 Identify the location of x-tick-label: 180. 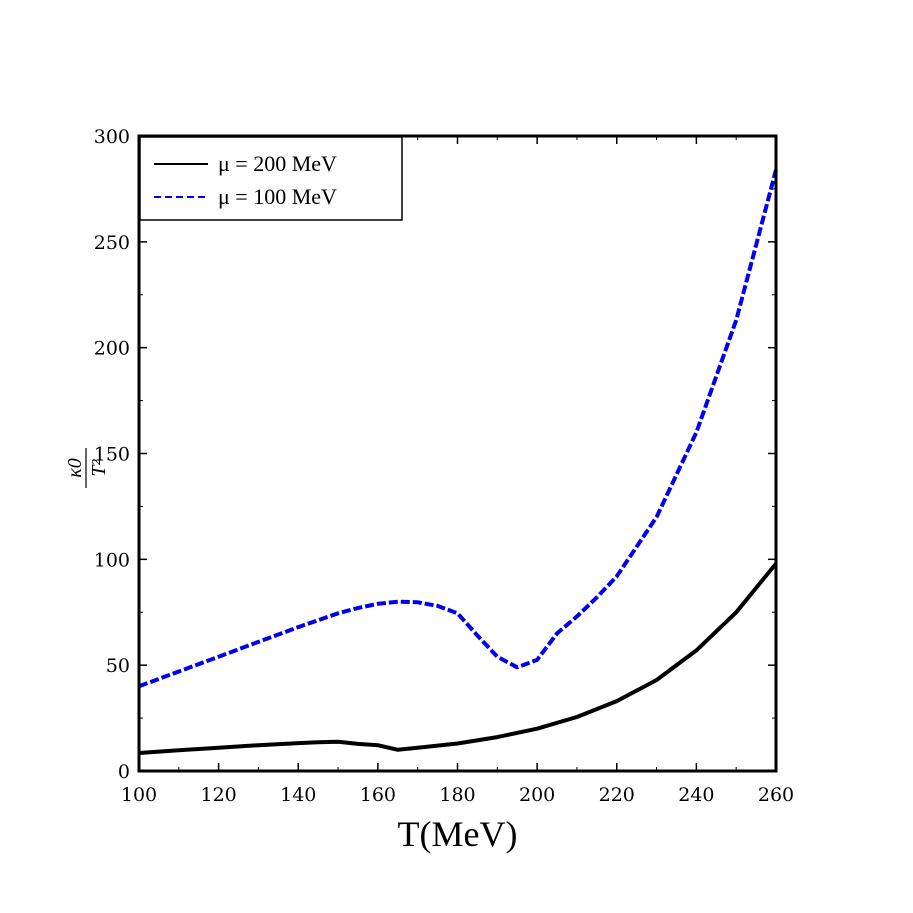
(457, 795).